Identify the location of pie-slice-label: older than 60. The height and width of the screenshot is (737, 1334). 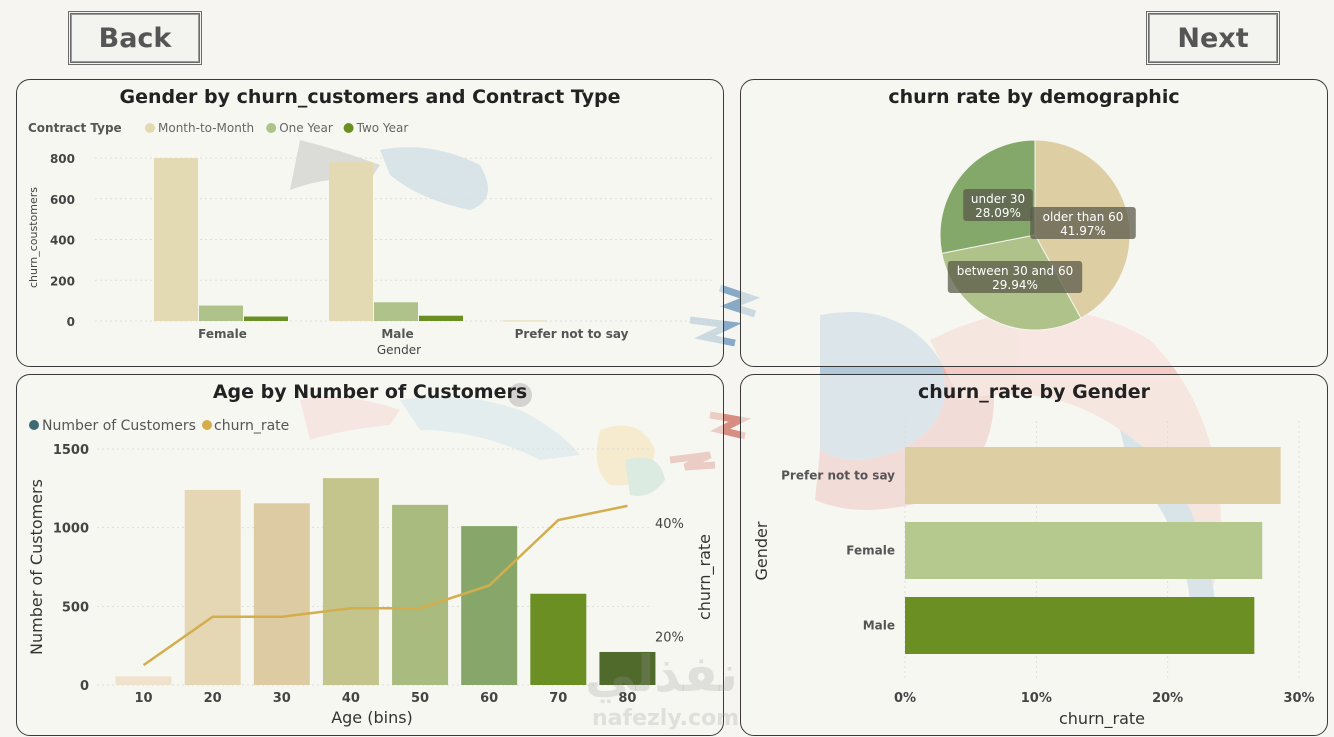
(1083, 217).